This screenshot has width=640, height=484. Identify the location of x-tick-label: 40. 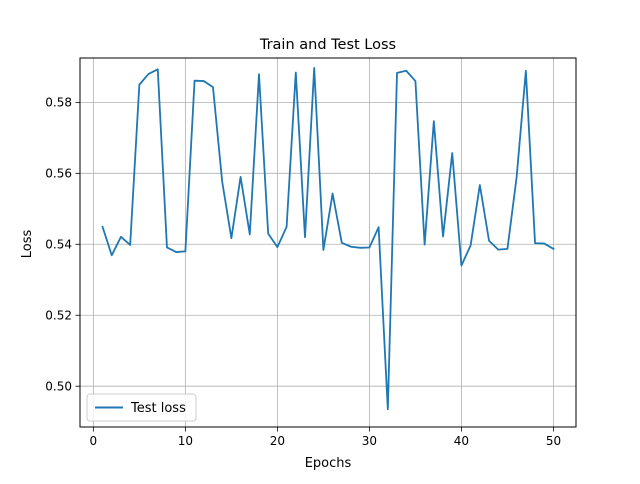
(461, 441).